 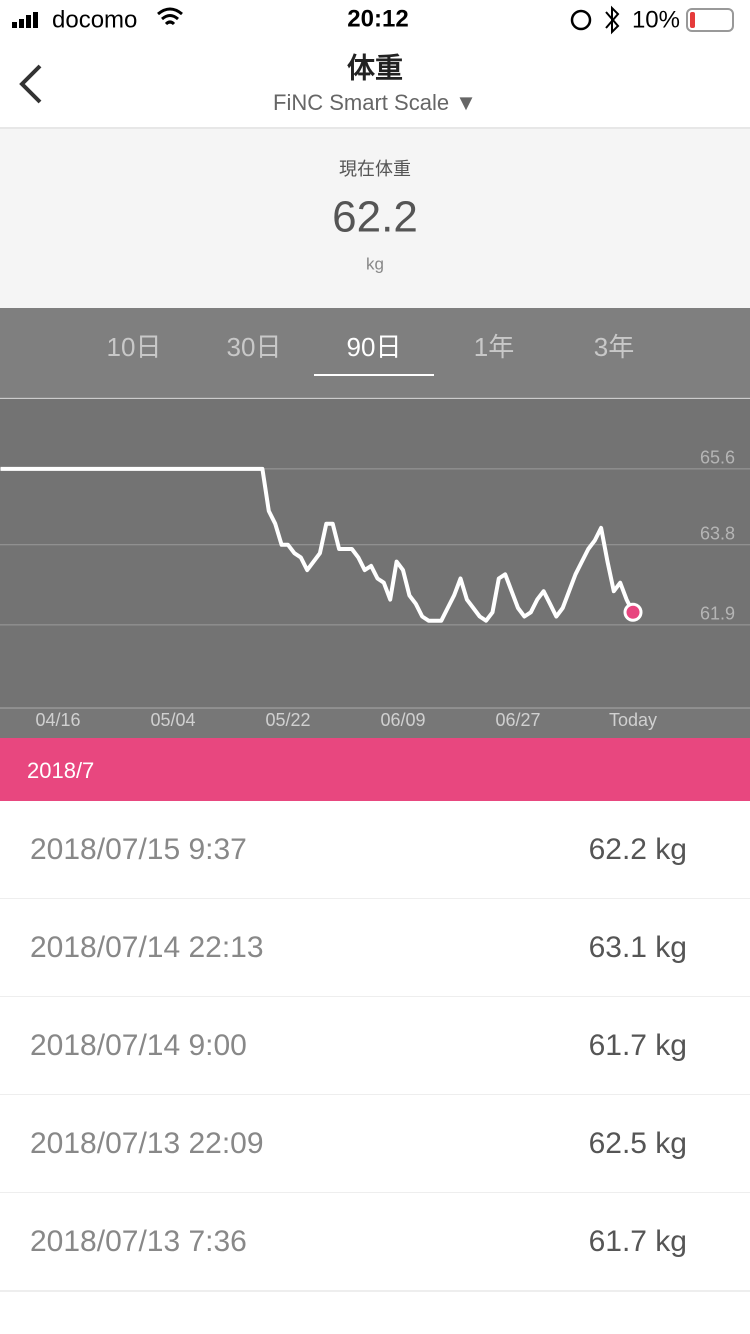 What do you see at coordinates (147, 947) in the screenshot?
I see `row-date: 2018/07/14 22:13` at bounding box center [147, 947].